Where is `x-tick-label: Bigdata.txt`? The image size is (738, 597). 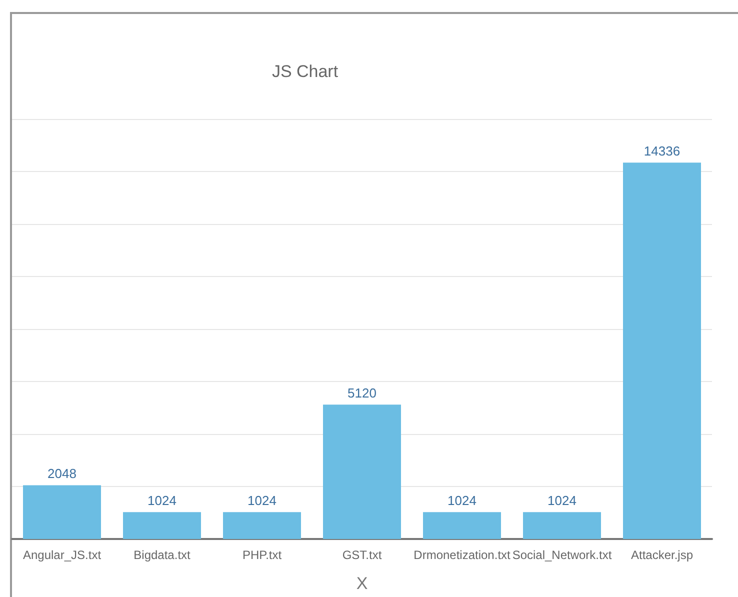
x-tick-label: Bigdata.txt is located at coordinates (163, 555).